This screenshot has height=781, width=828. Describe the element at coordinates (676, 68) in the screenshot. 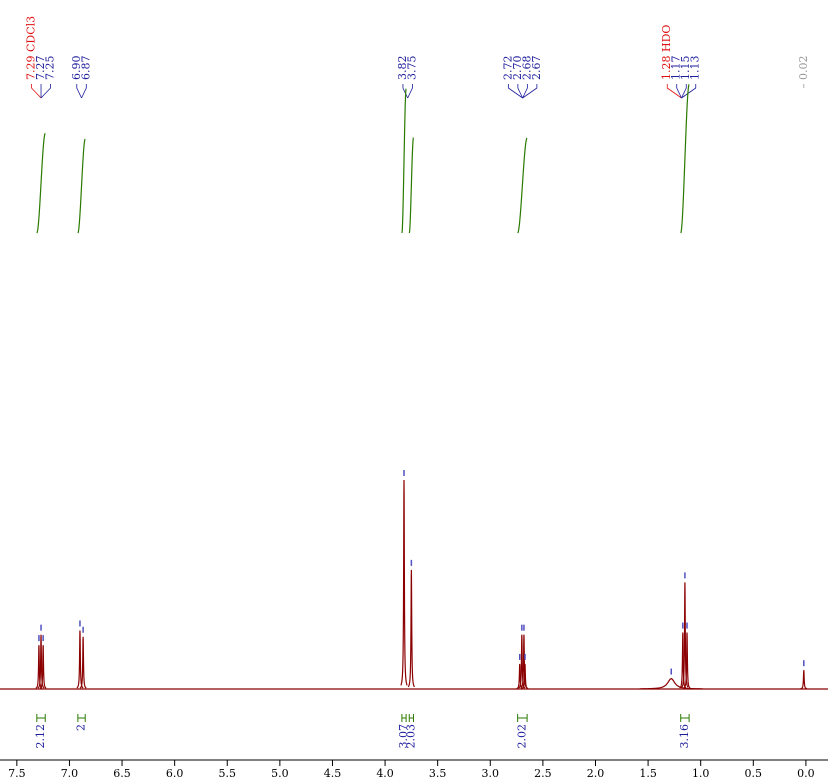

I see `peak-label: 1.17` at that location.